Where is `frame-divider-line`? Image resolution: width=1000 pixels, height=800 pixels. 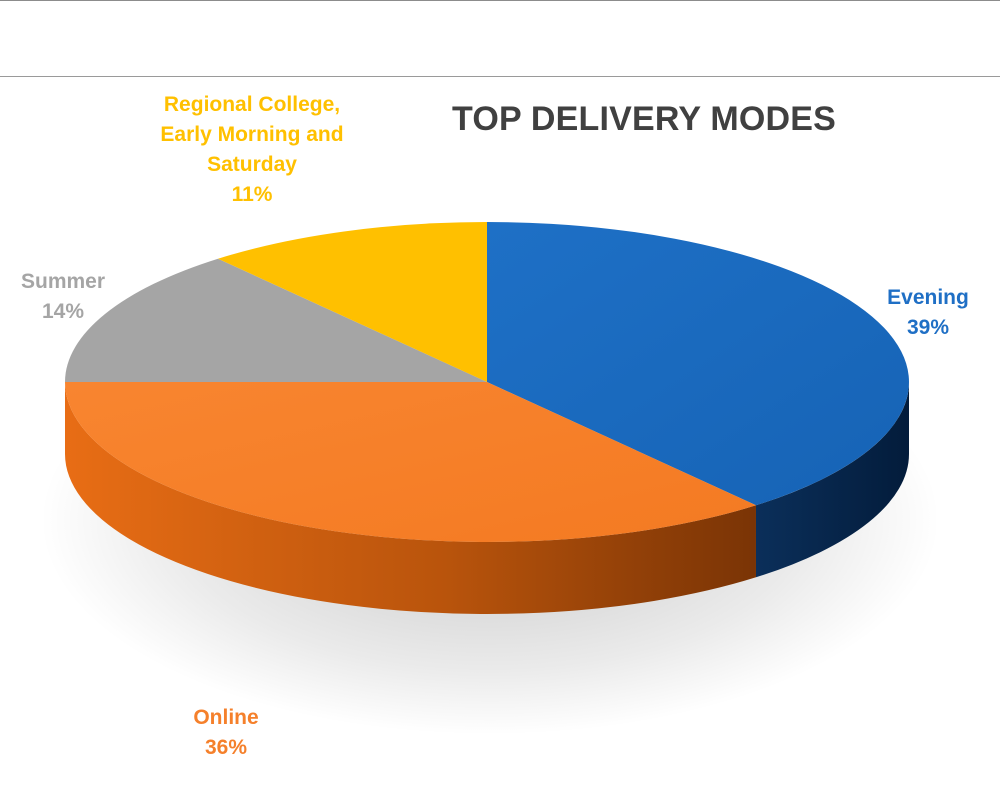
frame-divider-line is located at coordinates (500, 76).